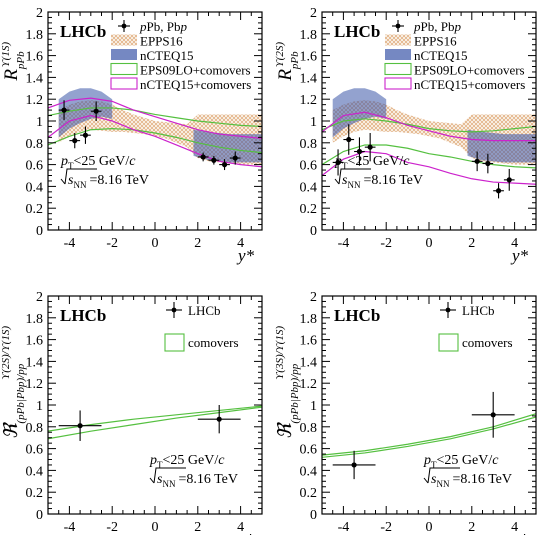 The width and height of the screenshot is (550, 535). I want to click on y-axis-label: RpPbϒ(2S), so click(287, 62).